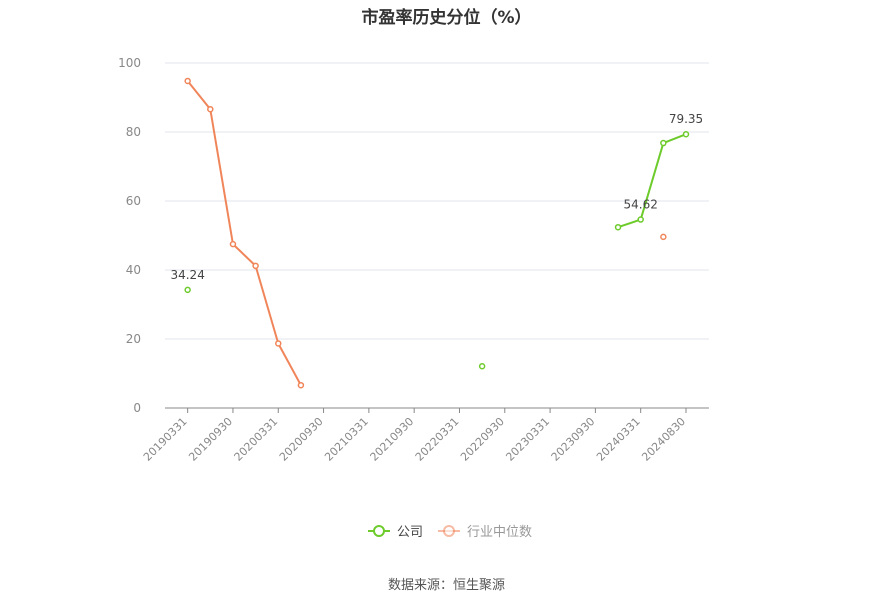  I want to click on y-tick-label: 80, so click(133, 132).